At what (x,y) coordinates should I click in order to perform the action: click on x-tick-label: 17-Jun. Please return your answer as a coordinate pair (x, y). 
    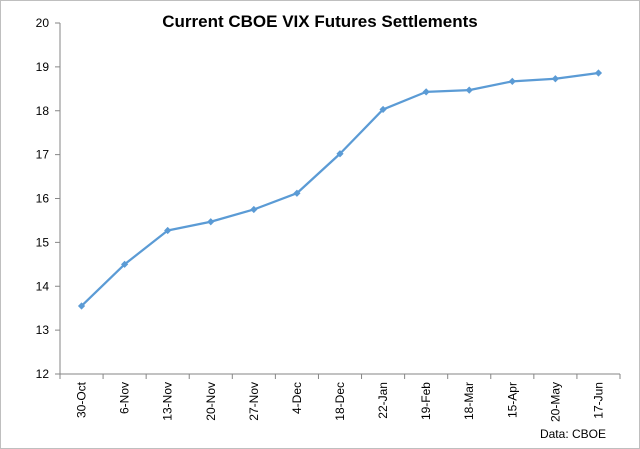
    Looking at the image, I should click on (598, 400).